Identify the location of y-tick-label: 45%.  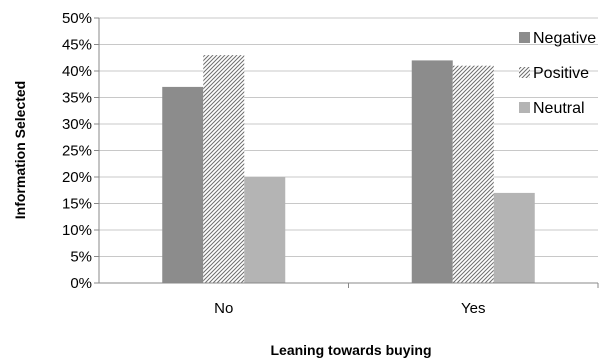
(77, 45).